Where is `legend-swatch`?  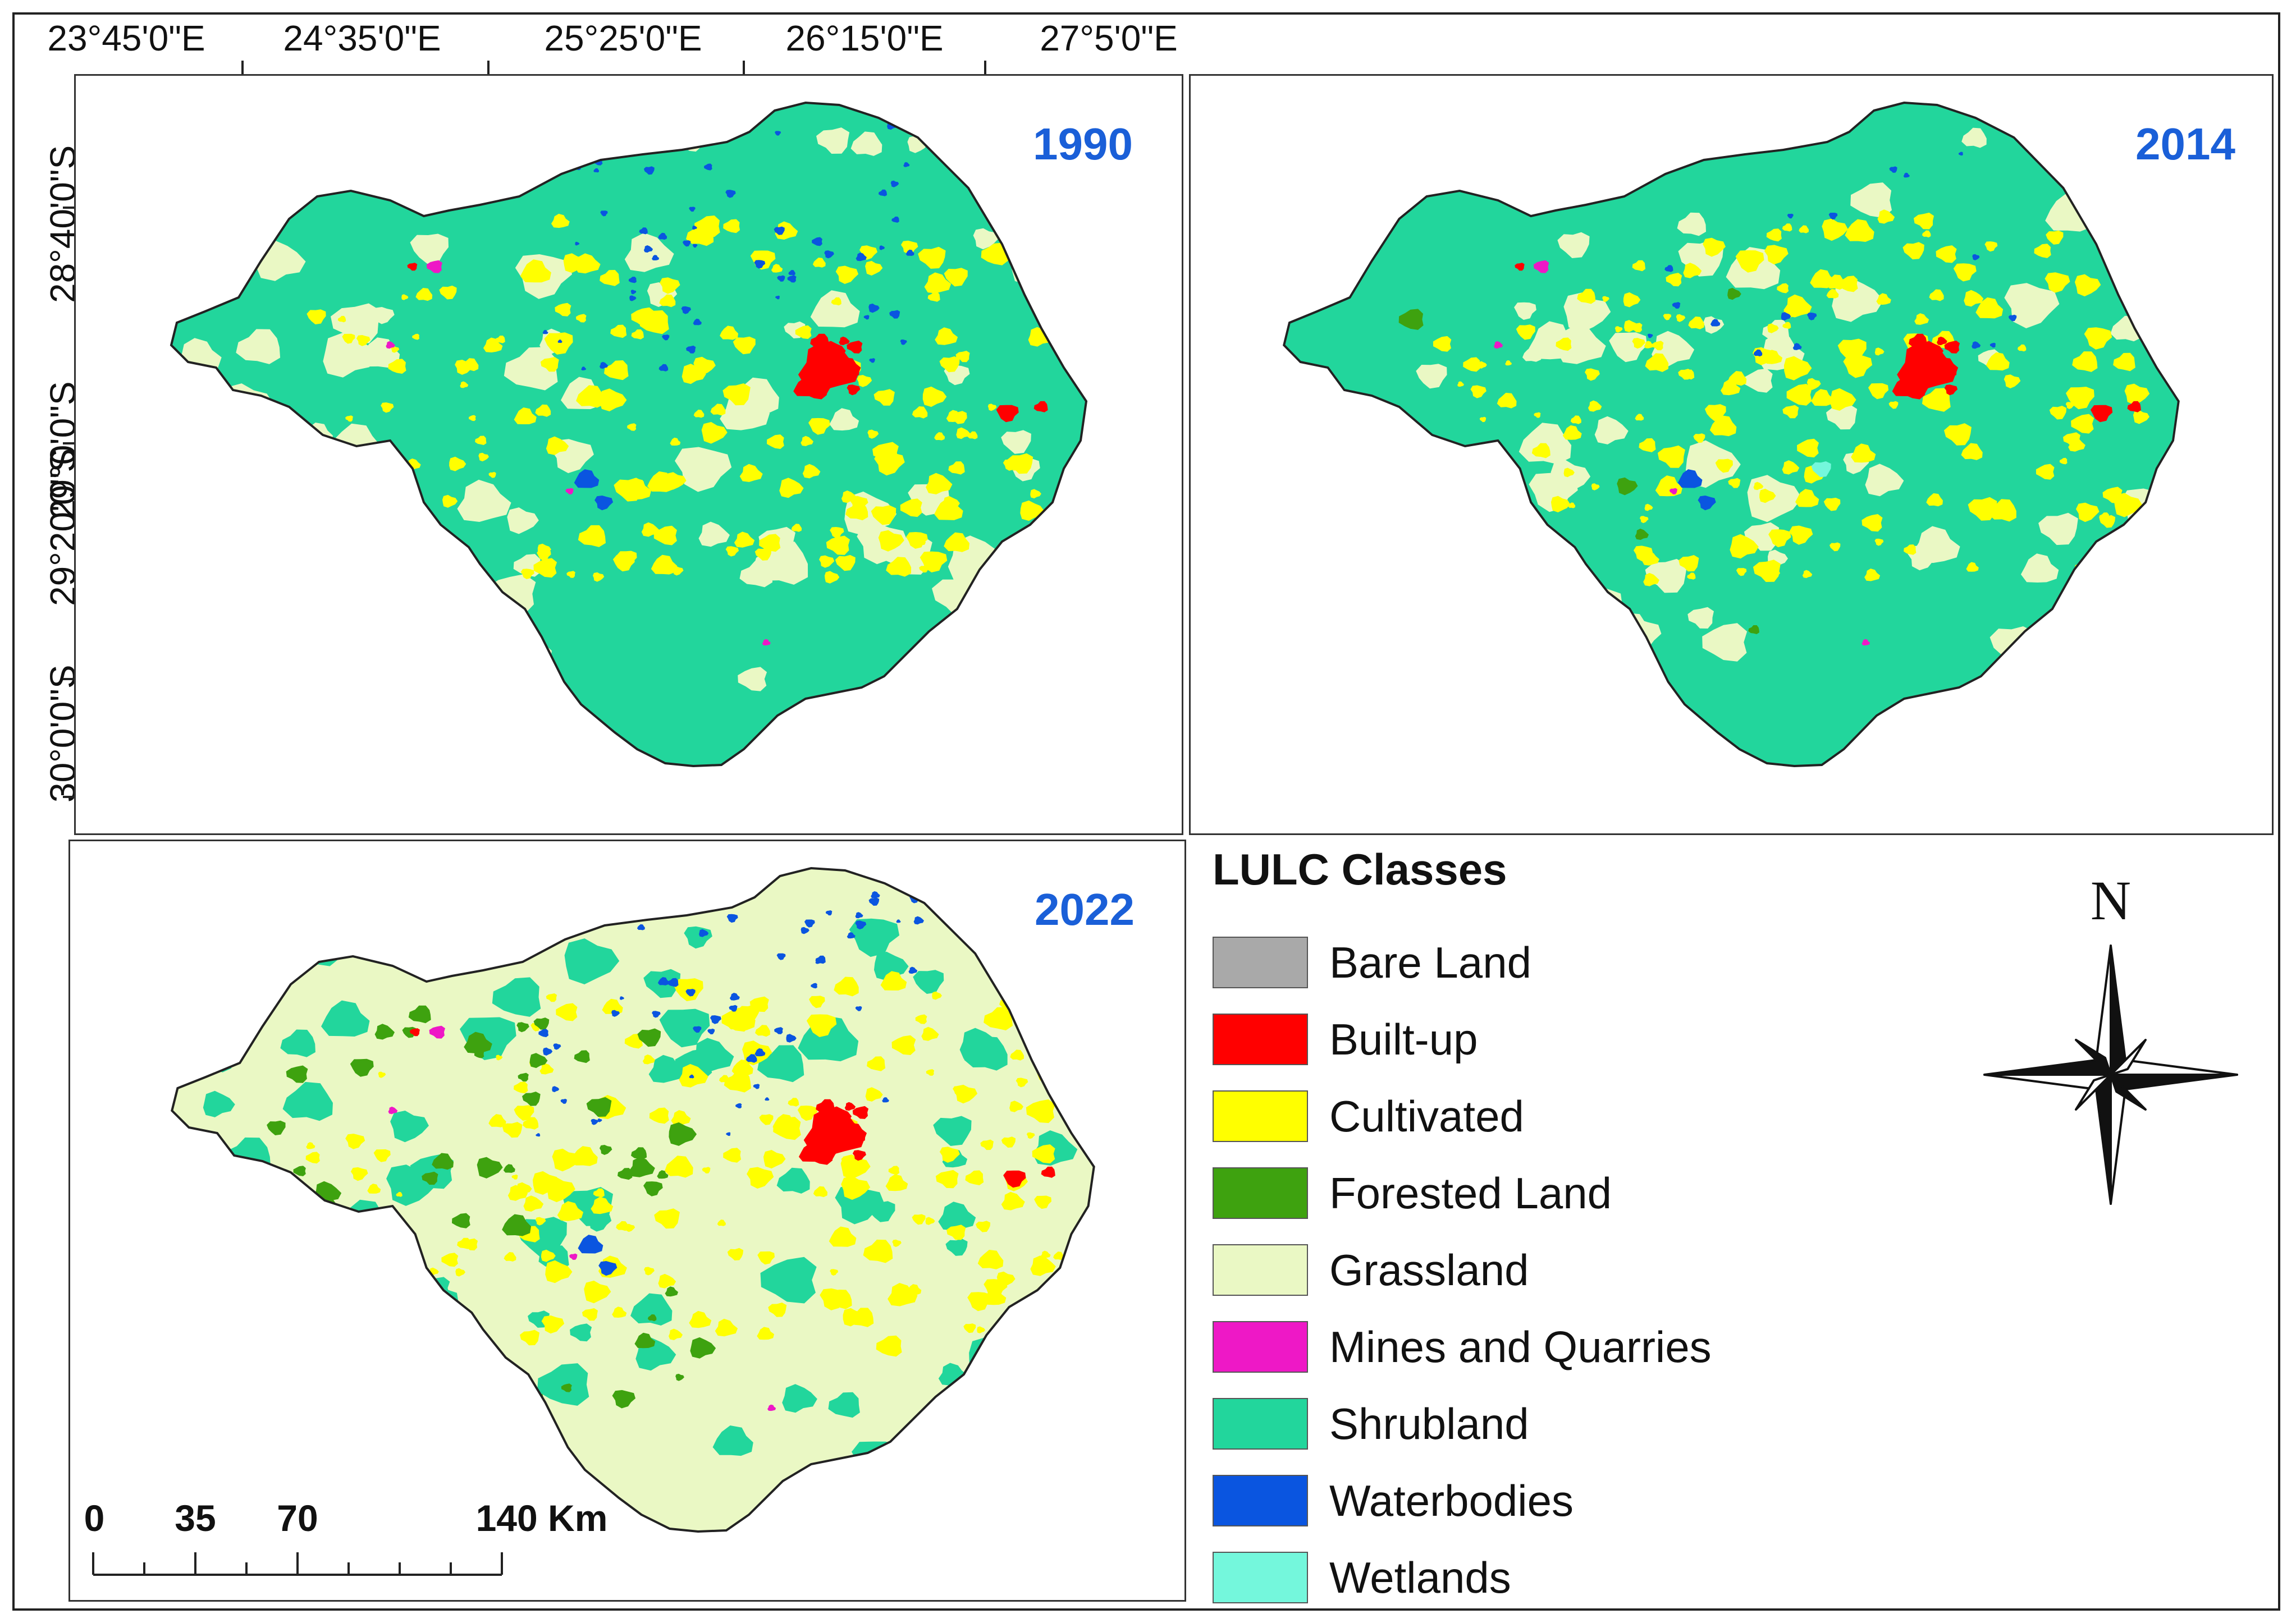
legend-swatch is located at coordinates (1260, 1500).